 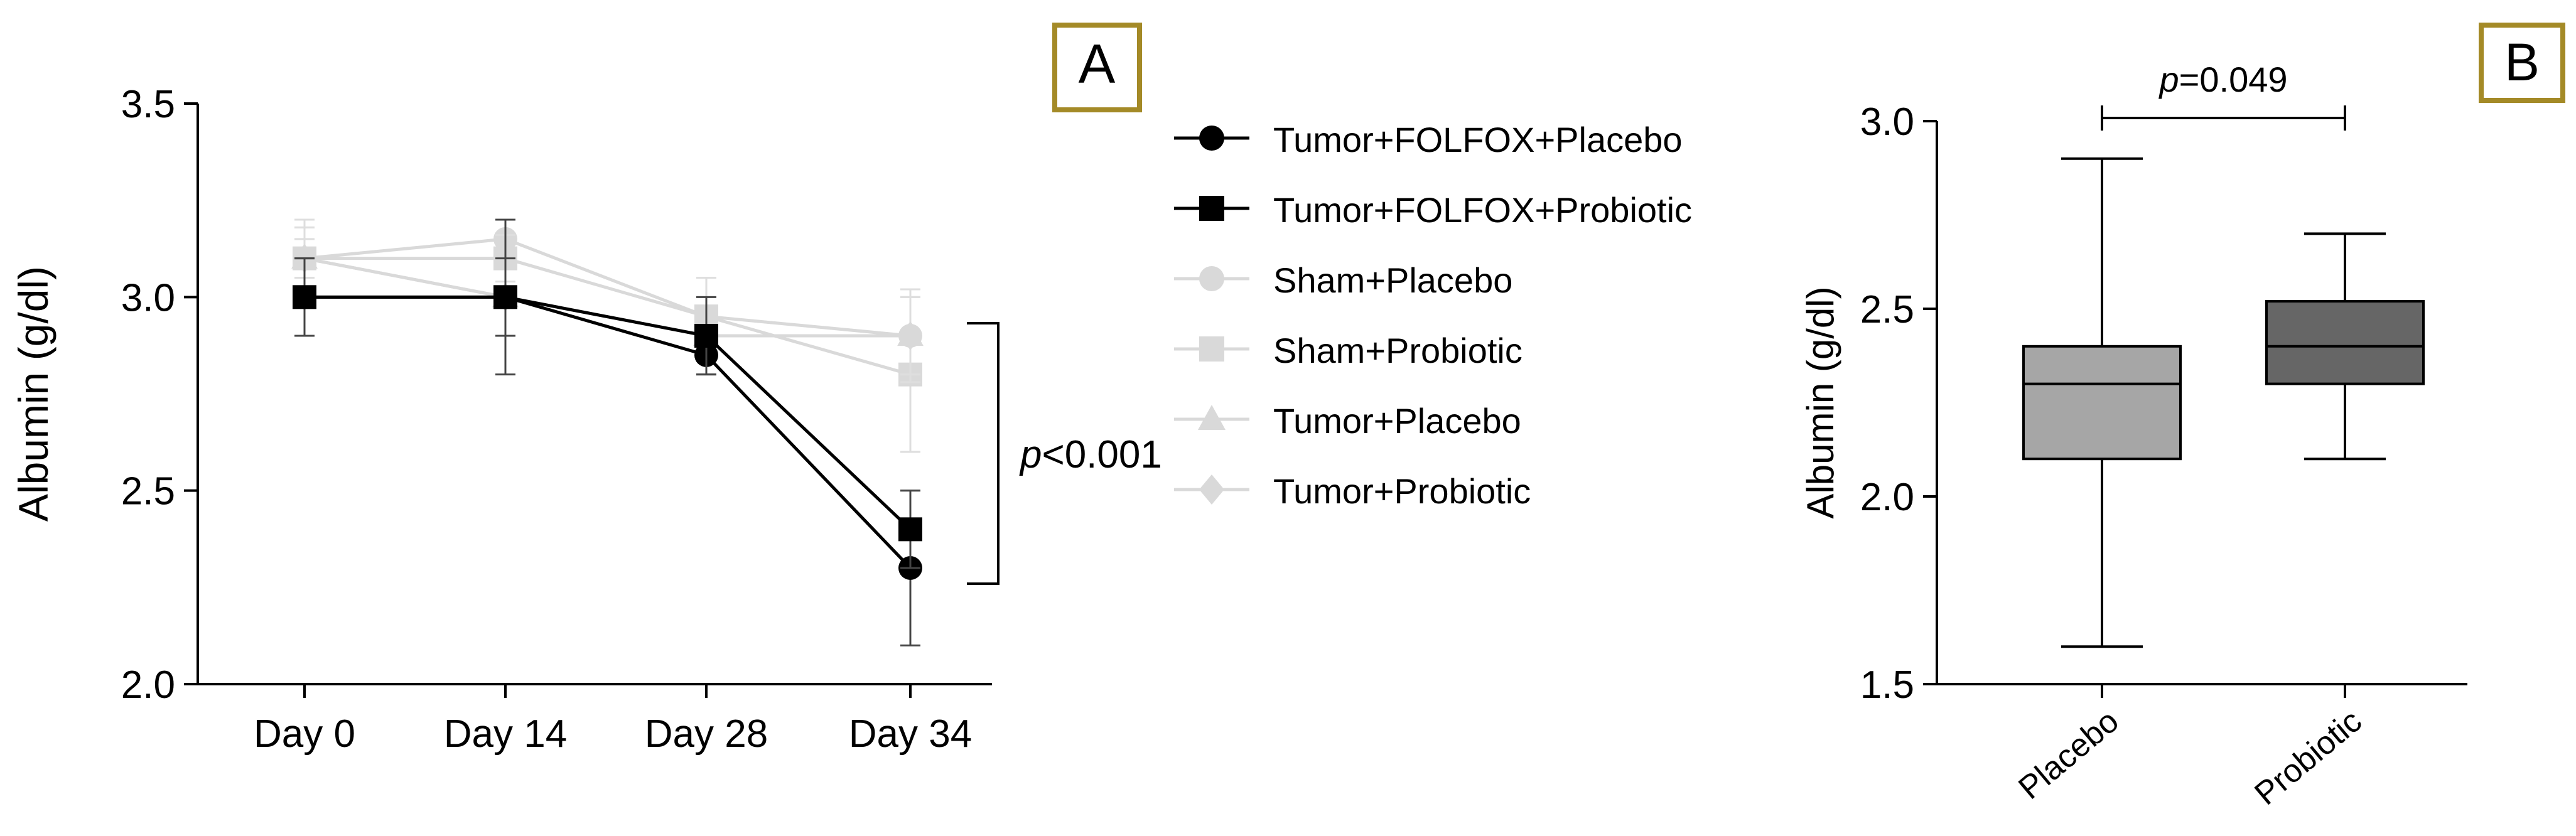 I want to click on legend-item-tumor-folfox-probiotic: Tumor+FOLFOX+Probiotic, so click(x=1433, y=210).